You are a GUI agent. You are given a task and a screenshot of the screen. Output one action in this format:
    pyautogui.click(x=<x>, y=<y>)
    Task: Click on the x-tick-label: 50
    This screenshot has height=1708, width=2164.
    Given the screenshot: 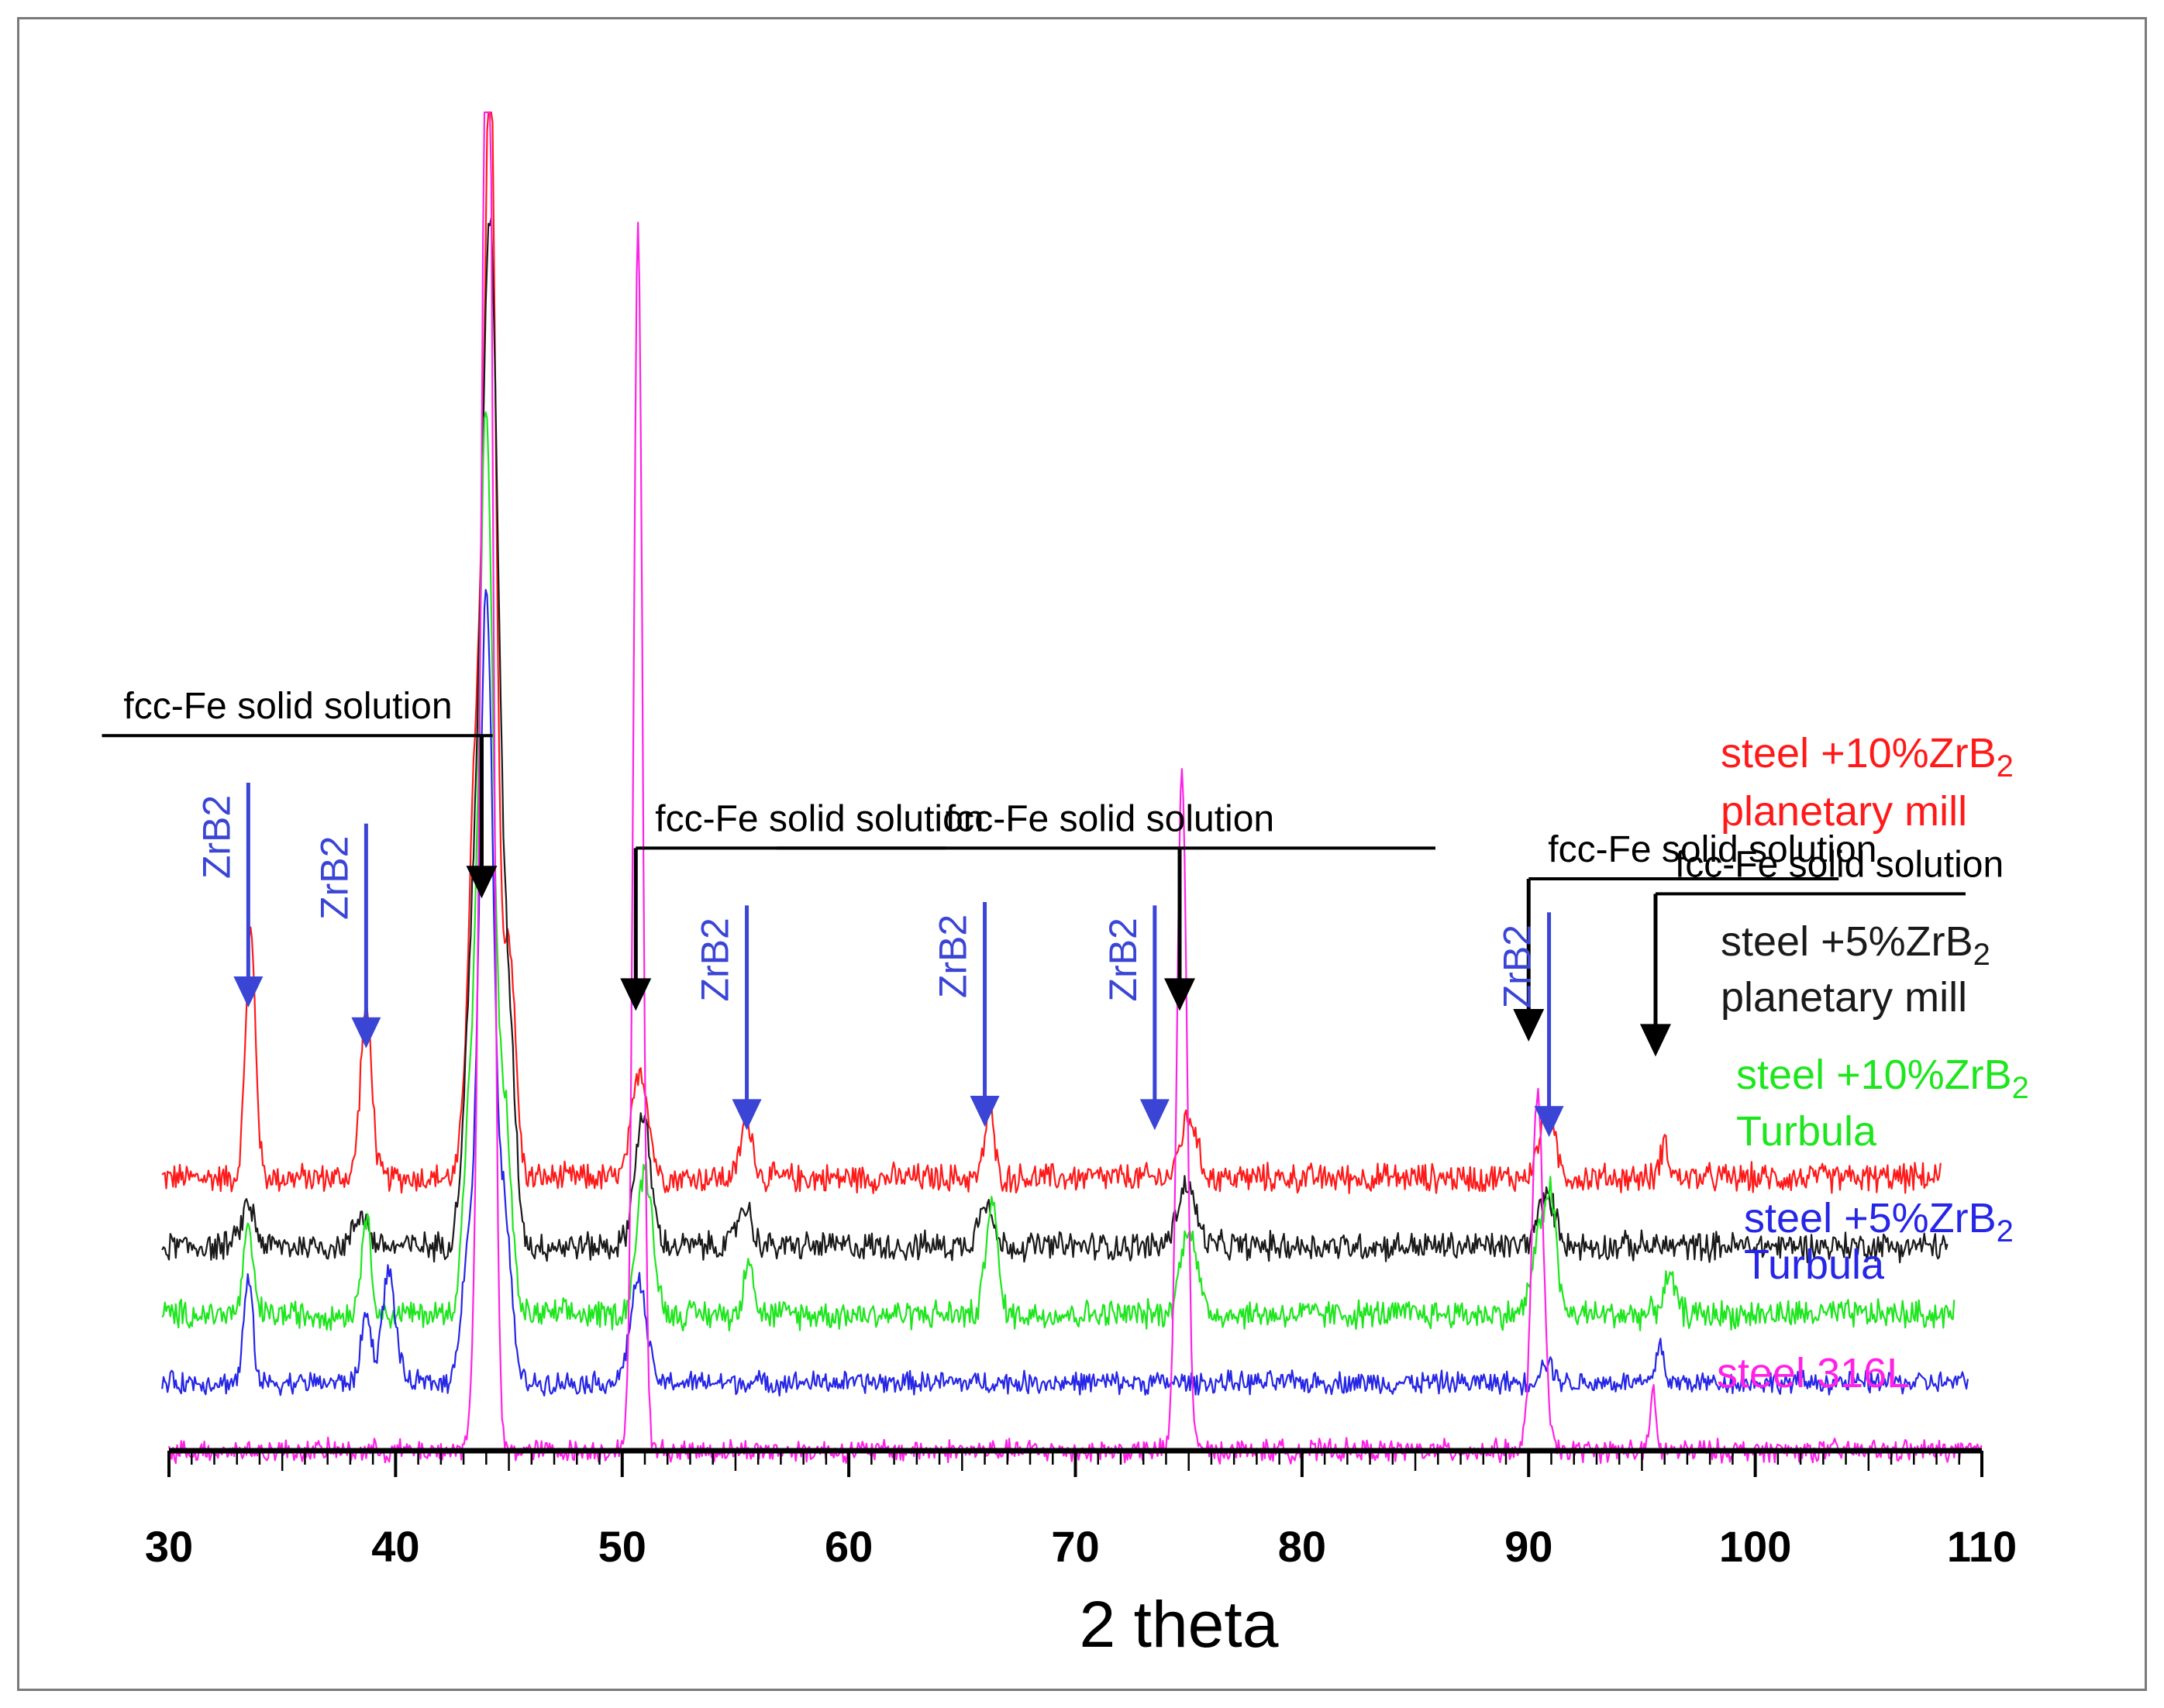 What is the action you would take?
    pyautogui.click(x=622, y=1547)
    